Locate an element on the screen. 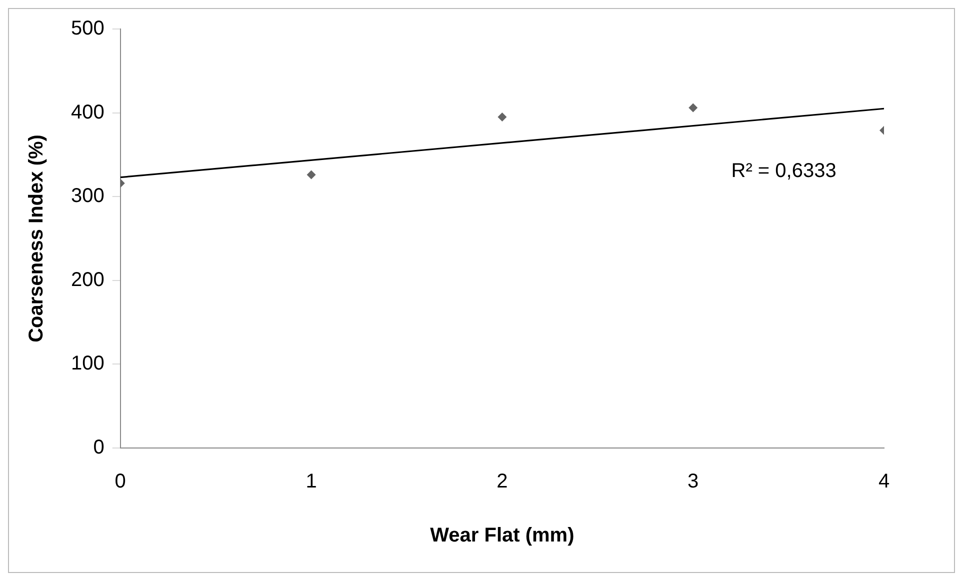 This screenshot has height=581, width=963. x-tick-label: 1 is located at coordinates (311, 481).